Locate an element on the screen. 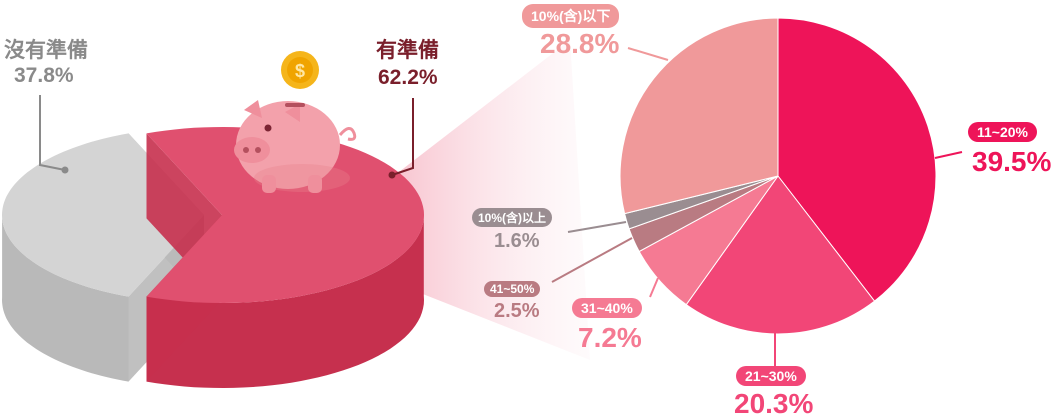 This screenshot has width=1058, height=420. label-unprepared-name: 沒有準備 is located at coordinates (46, 50).